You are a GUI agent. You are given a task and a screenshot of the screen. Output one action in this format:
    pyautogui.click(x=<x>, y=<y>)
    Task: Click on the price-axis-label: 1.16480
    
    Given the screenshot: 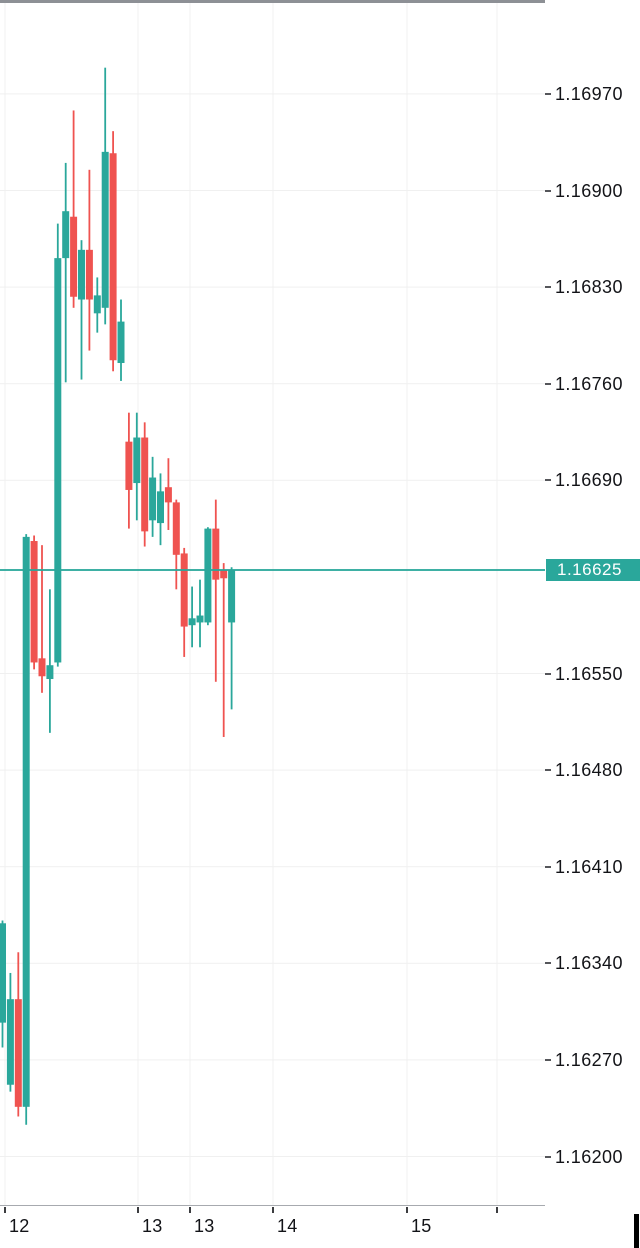 What is the action you would take?
    pyautogui.click(x=589, y=770)
    